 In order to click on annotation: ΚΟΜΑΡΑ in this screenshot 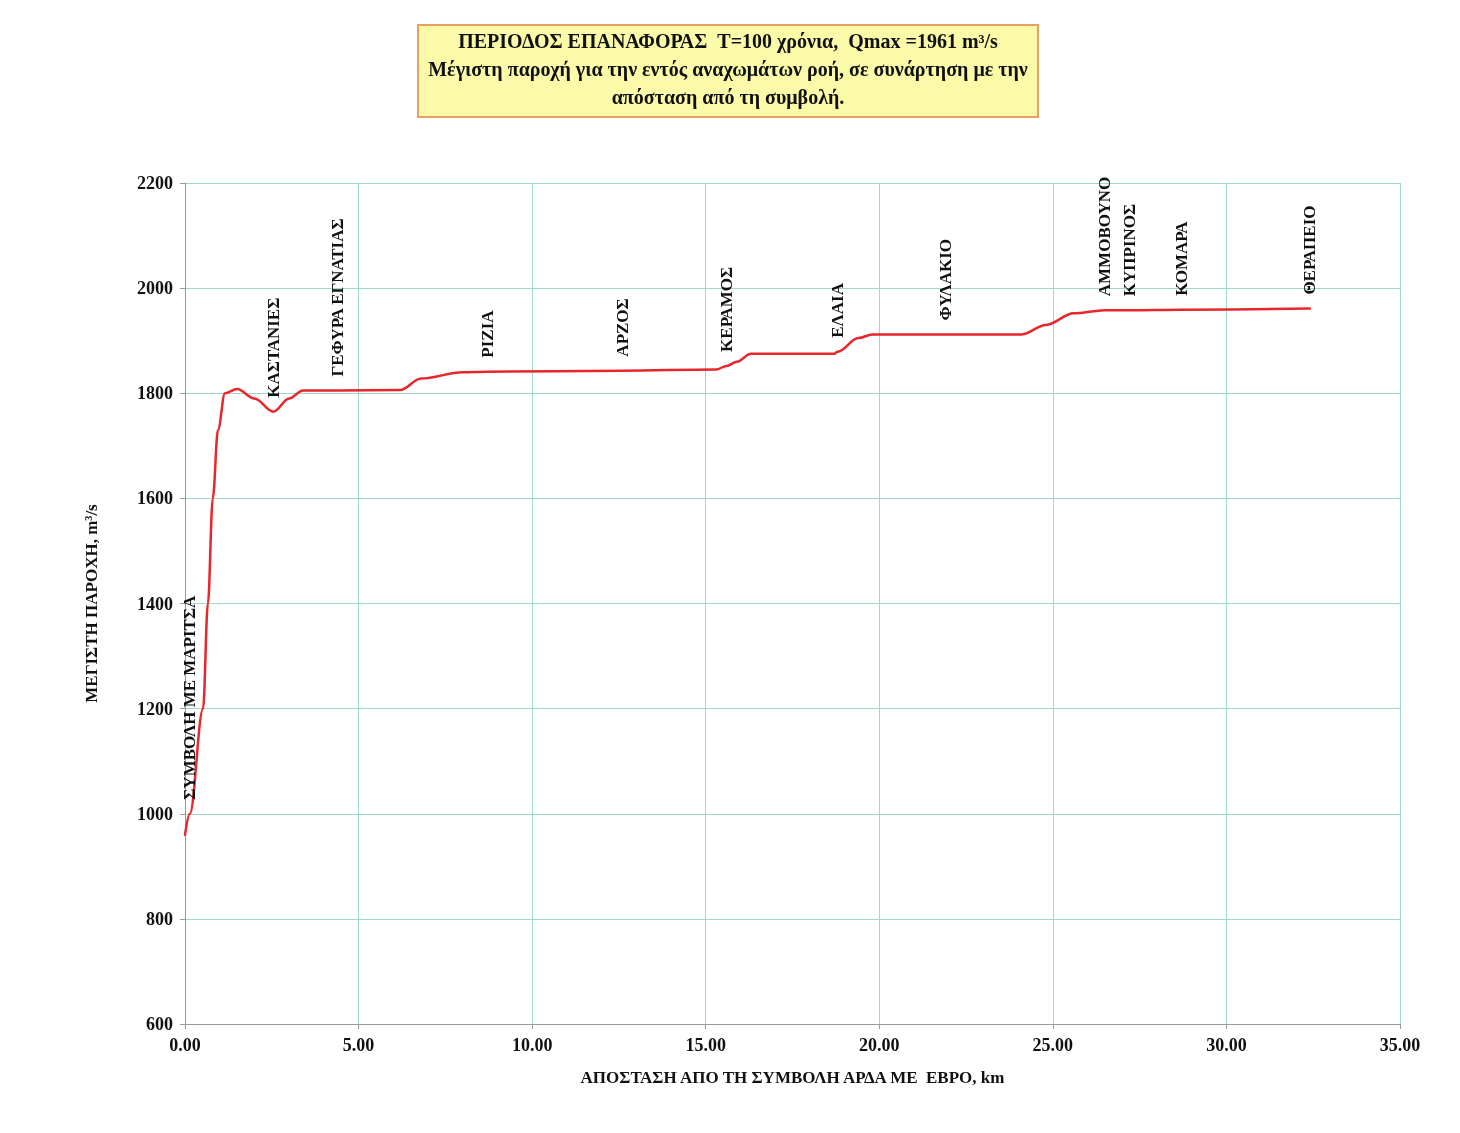, I will do `click(1181, 258)`.